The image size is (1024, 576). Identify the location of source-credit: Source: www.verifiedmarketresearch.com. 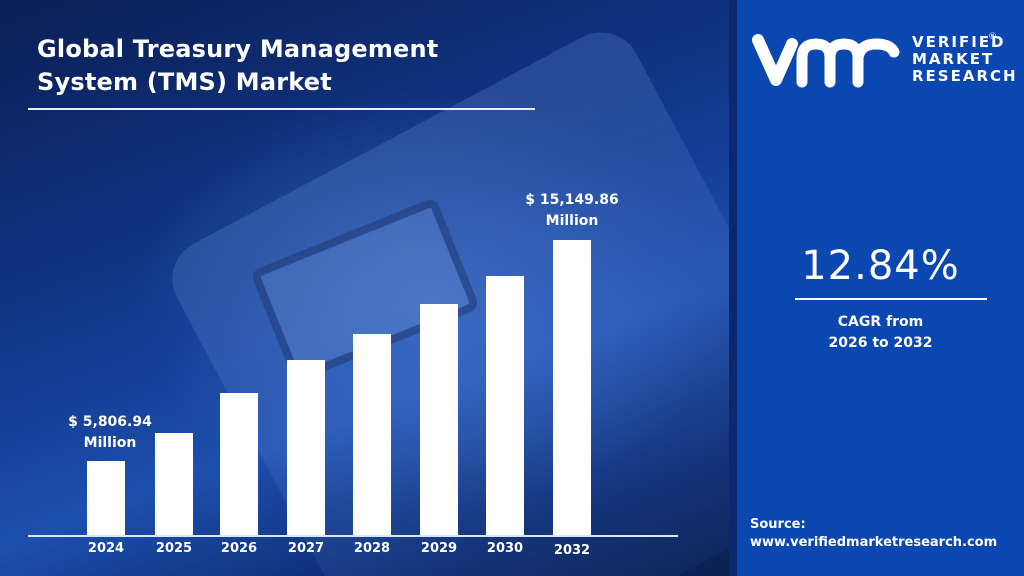
(873, 534).